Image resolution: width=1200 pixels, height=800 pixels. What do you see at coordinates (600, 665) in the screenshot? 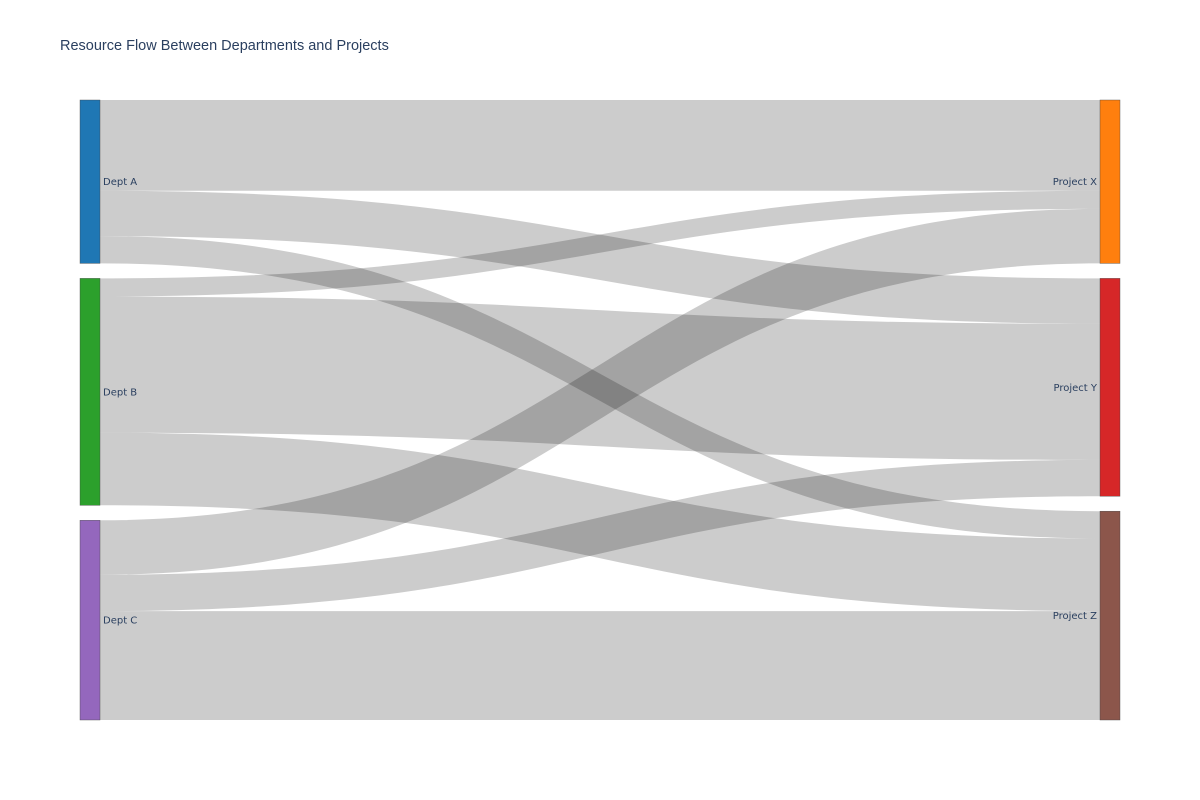
I see `link-dept-c-to-project-z` at bounding box center [600, 665].